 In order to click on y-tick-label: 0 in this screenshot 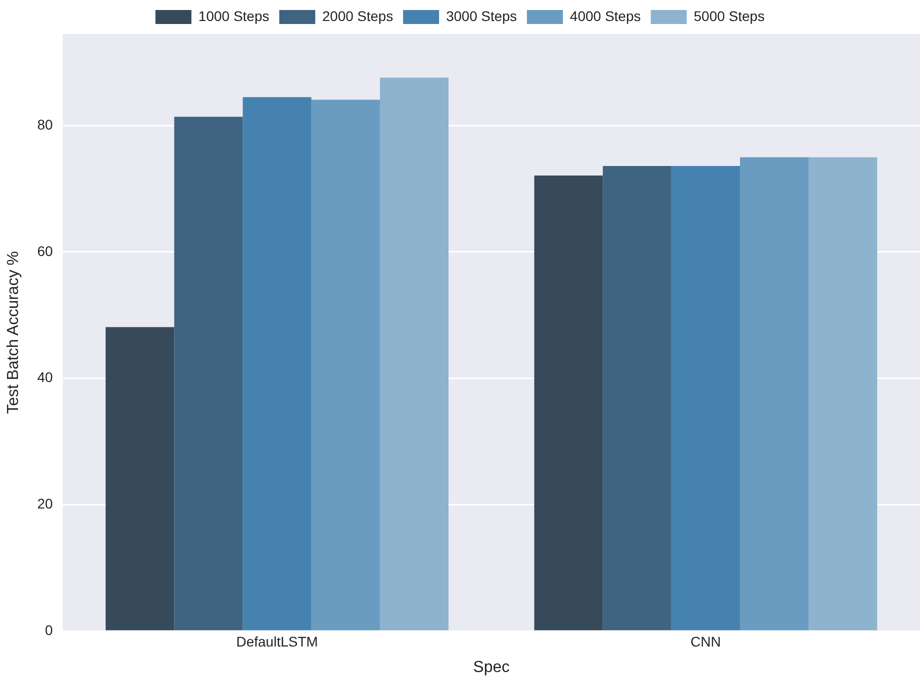, I will do `click(48, 630)`.